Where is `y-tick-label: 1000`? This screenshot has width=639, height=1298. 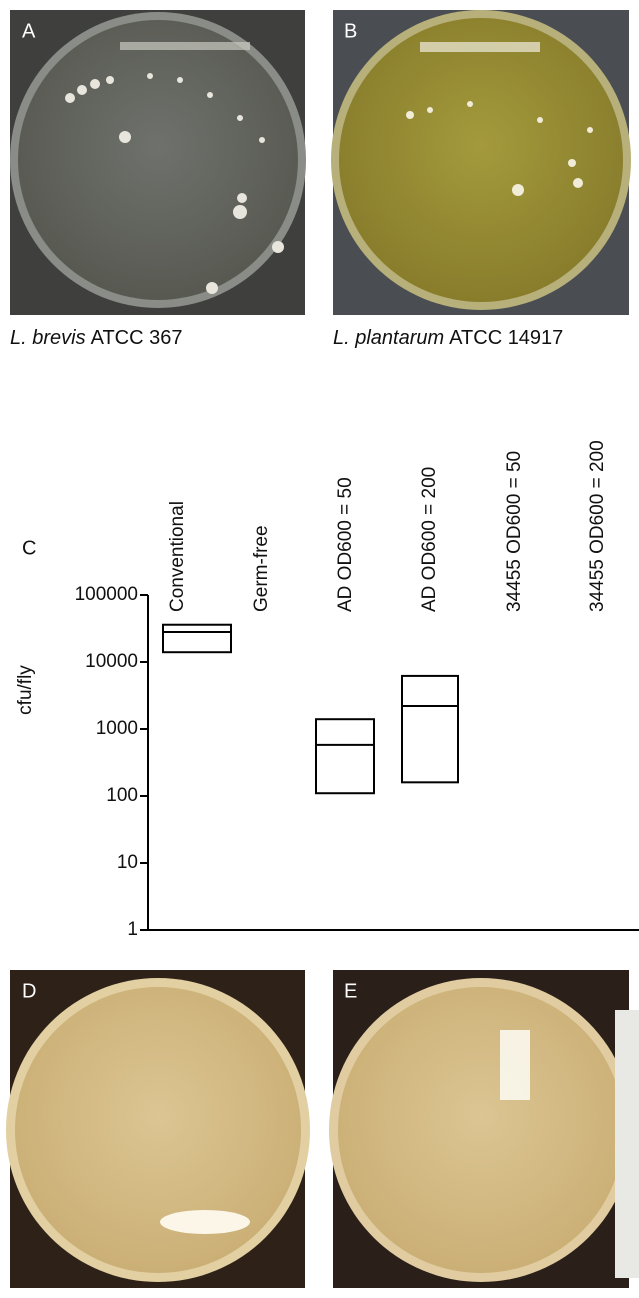
y-tick-label: 1000 is located at coordinates (117, 728).